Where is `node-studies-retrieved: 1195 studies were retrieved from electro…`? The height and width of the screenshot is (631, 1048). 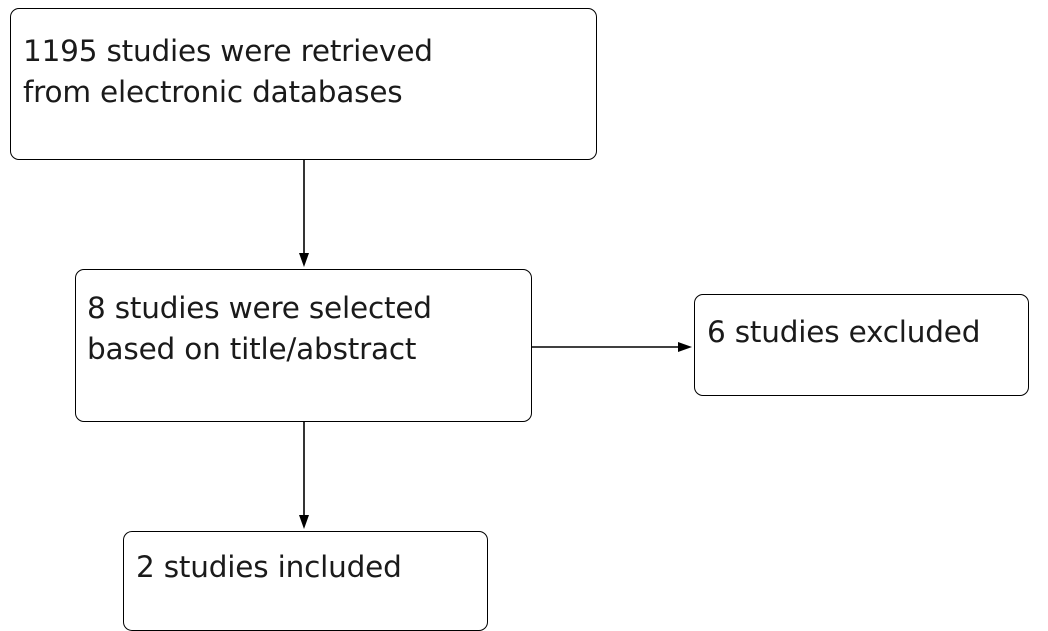 node-studies-retrieved: 1195 studies were retrieved from electro… is located at coordinates (303, 84).